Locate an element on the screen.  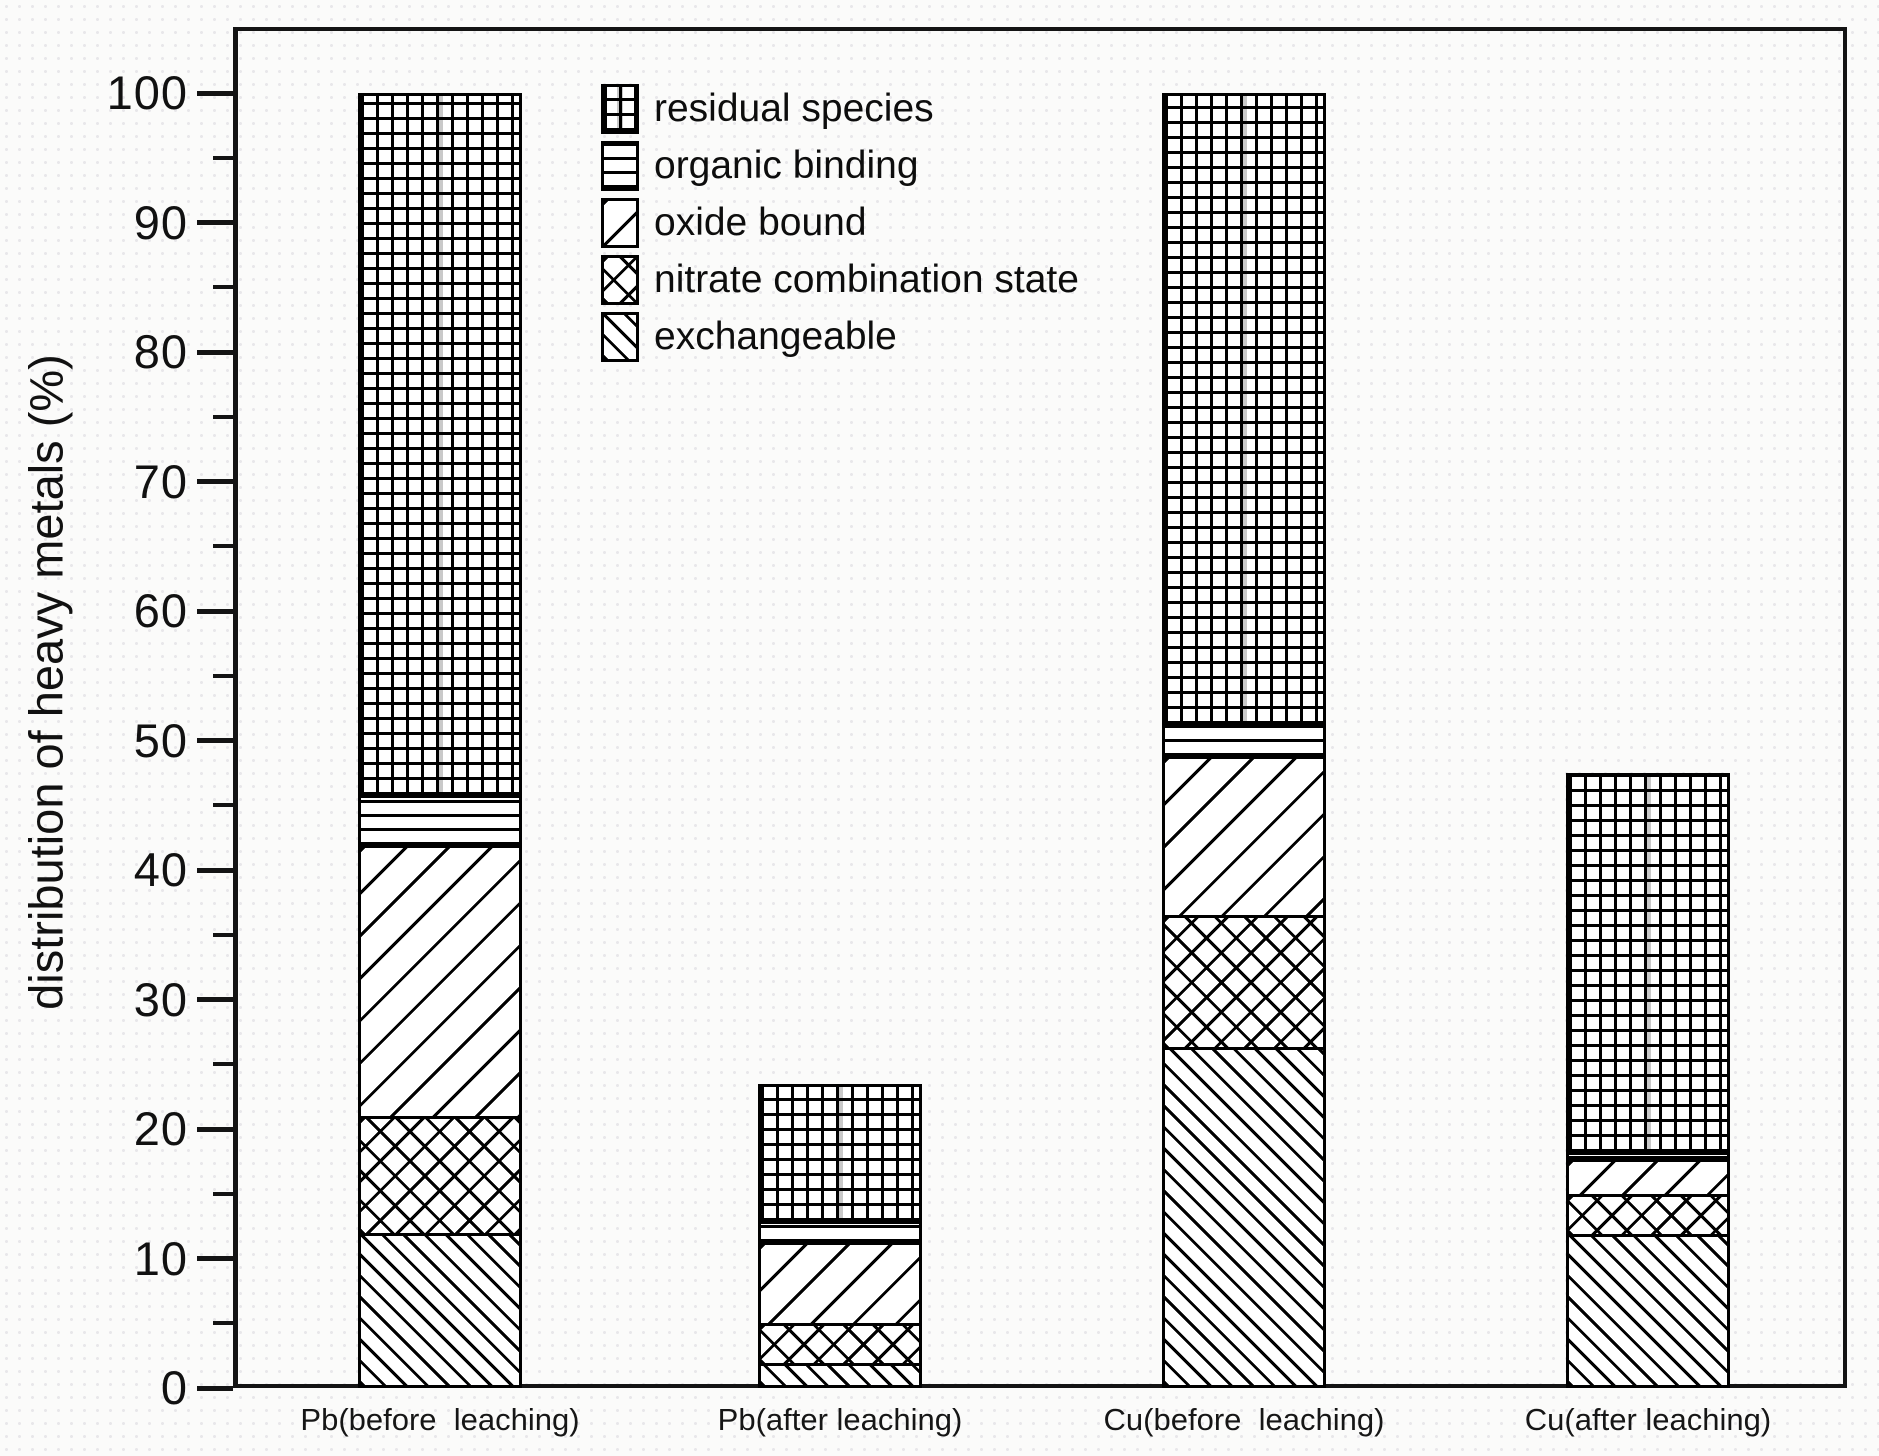
bar-0-segment-hlines is located at coordinates (440, 820).